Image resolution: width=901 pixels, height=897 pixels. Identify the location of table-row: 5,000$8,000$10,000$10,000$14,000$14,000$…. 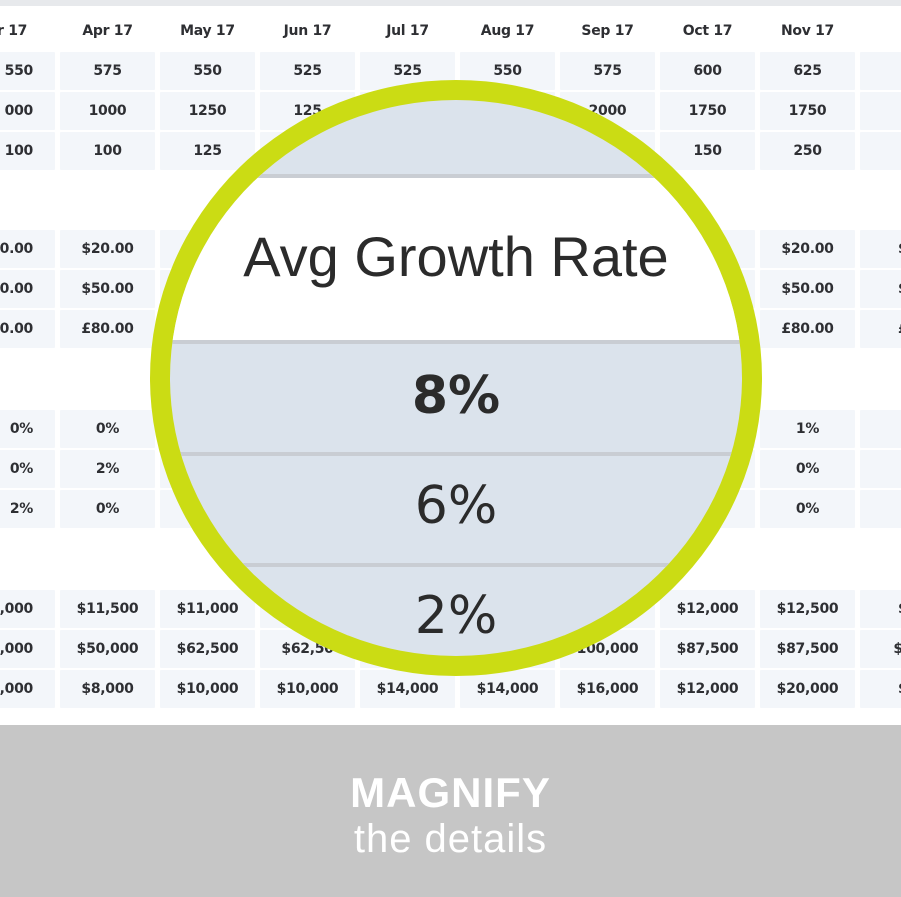
(450, 689).